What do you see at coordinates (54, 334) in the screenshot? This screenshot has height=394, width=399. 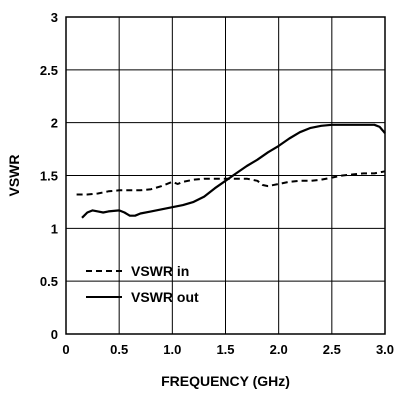 I see `y-tick-label: 0` at bounding box center [54, 334].